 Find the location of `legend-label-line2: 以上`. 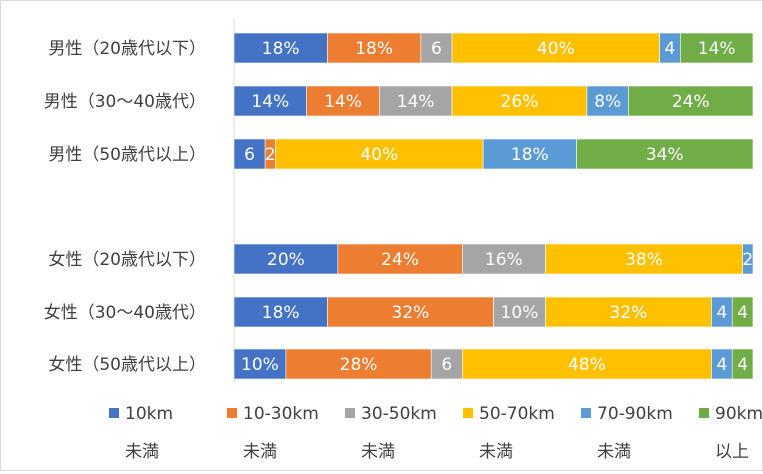

legend-label-line2: 以上 is located at coordinates (732, 452).